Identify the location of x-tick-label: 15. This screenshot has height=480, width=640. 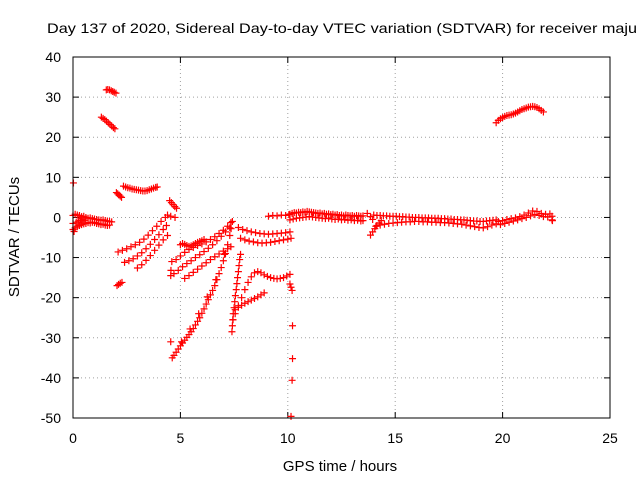
(395, 438).